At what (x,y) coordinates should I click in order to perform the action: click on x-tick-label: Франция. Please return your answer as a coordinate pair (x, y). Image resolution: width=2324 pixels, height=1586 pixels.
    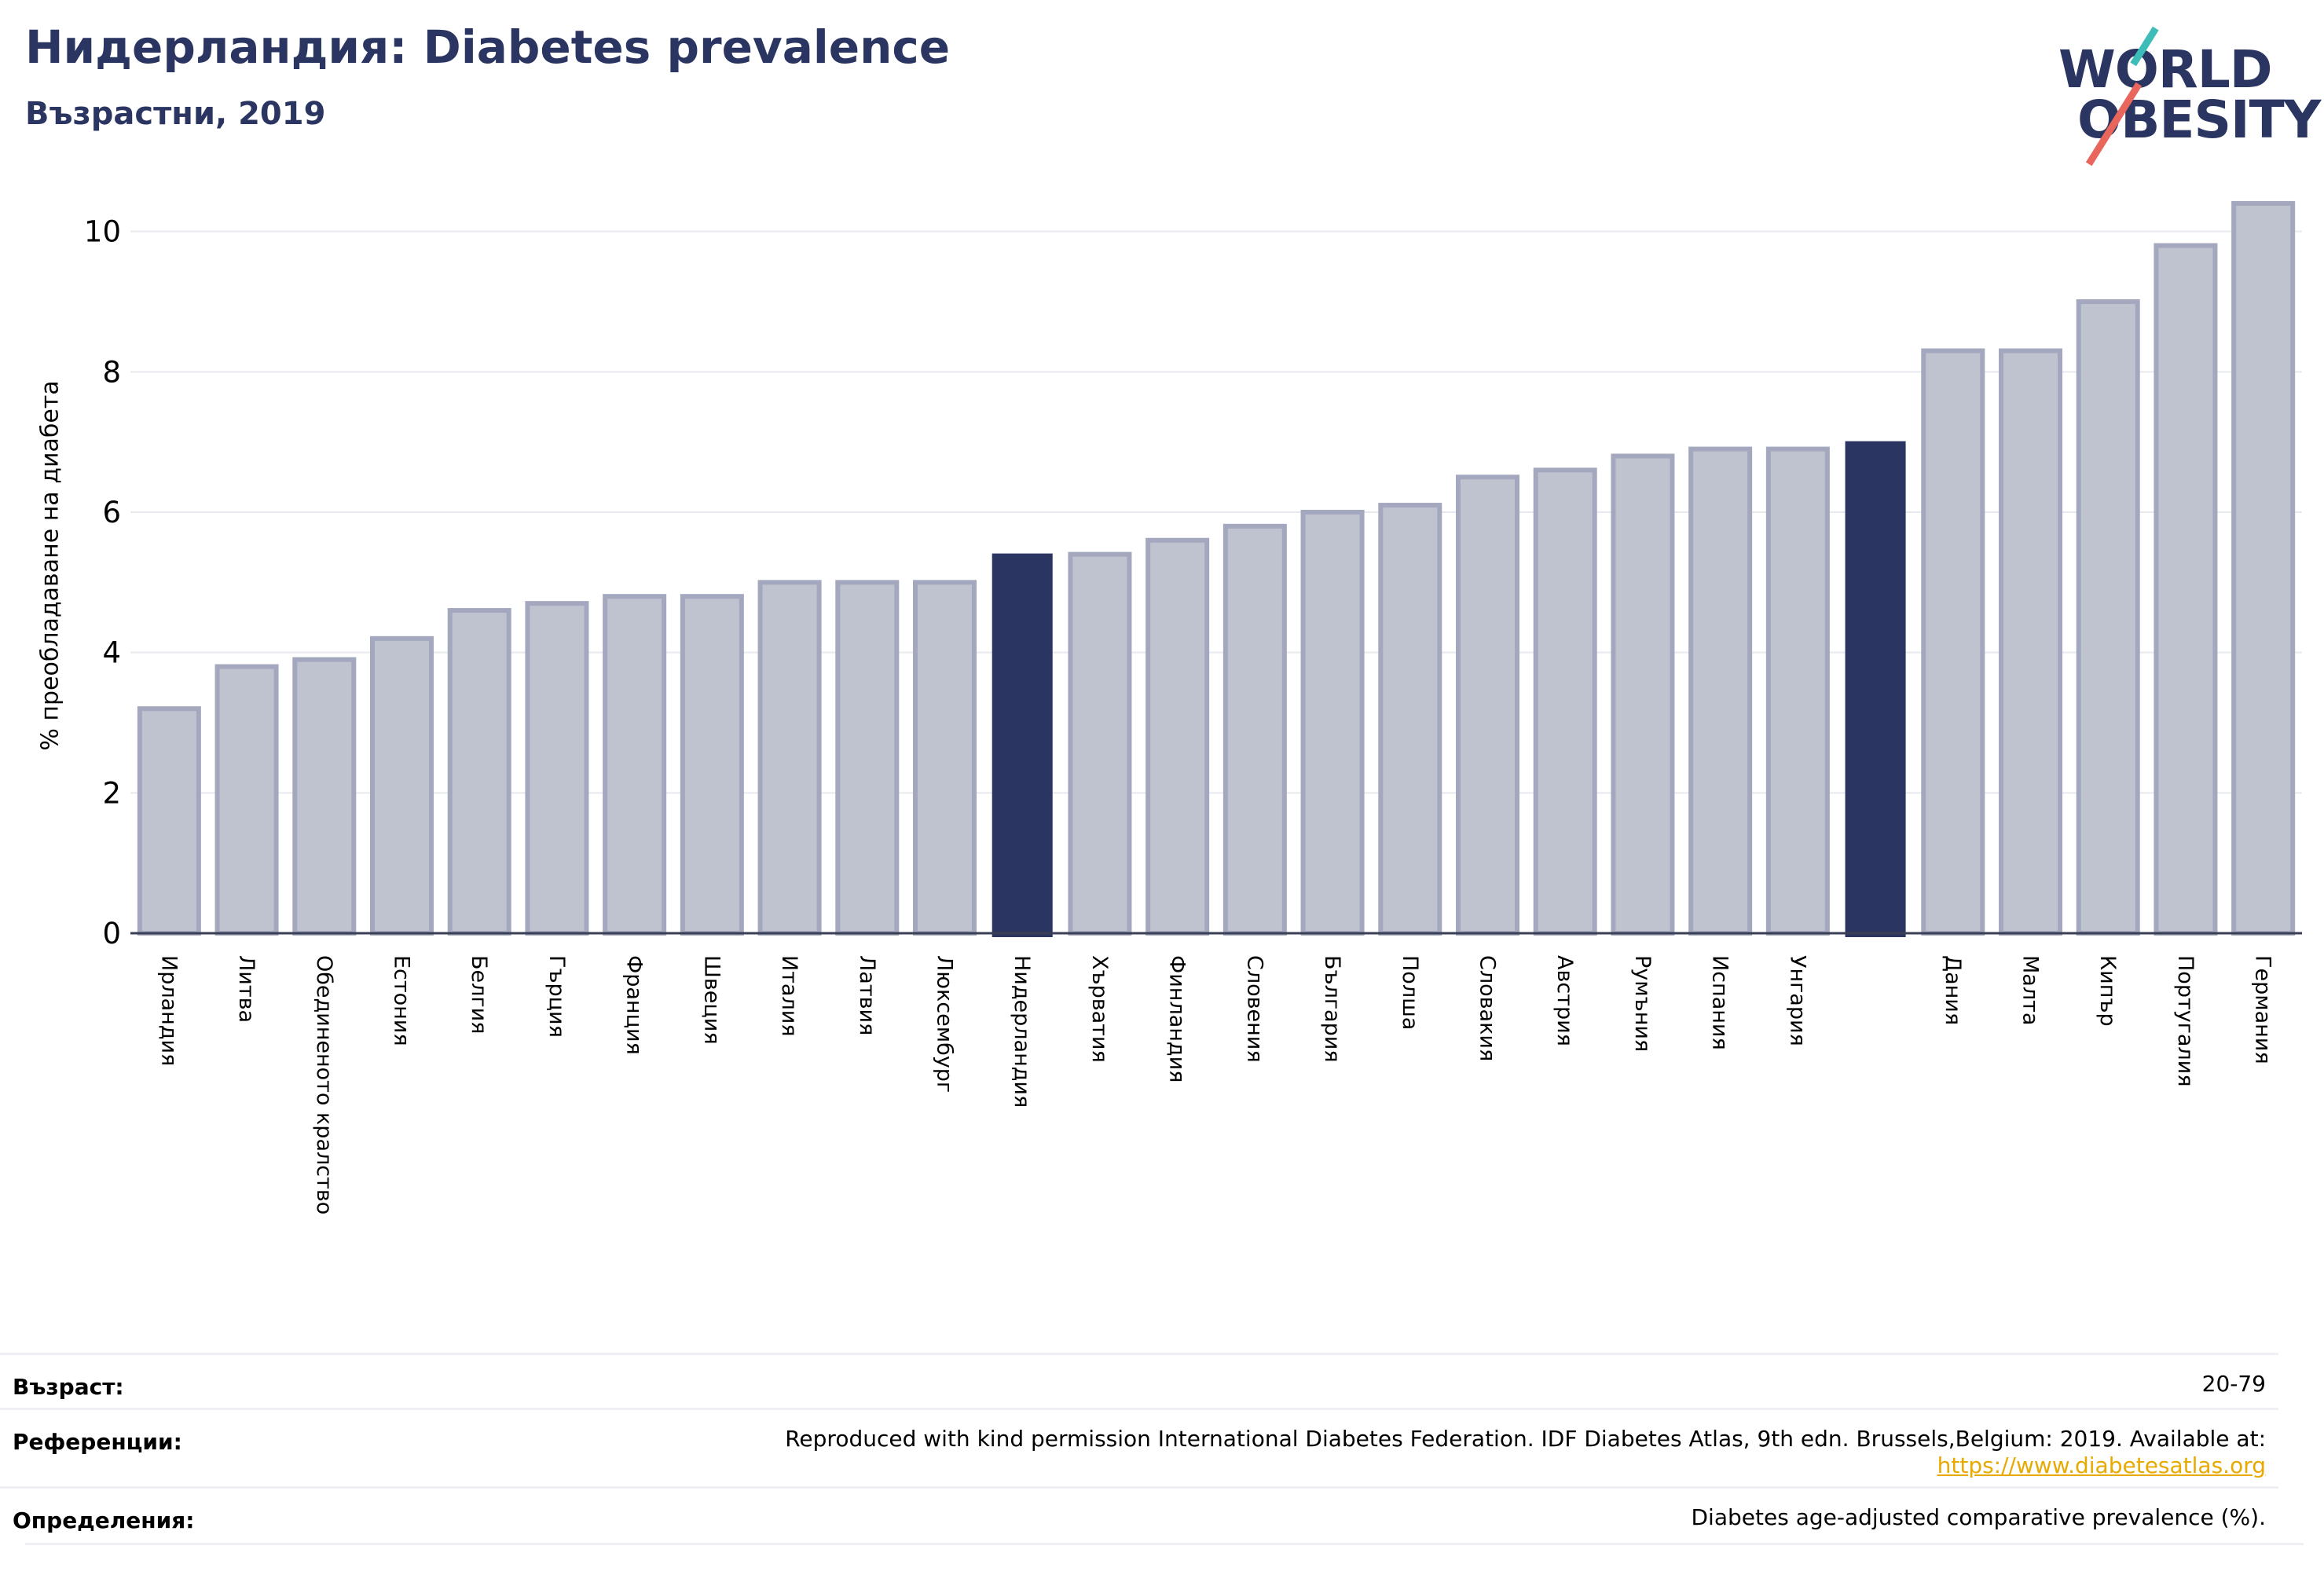
    Looking at the image, I should click on (634, 1005).